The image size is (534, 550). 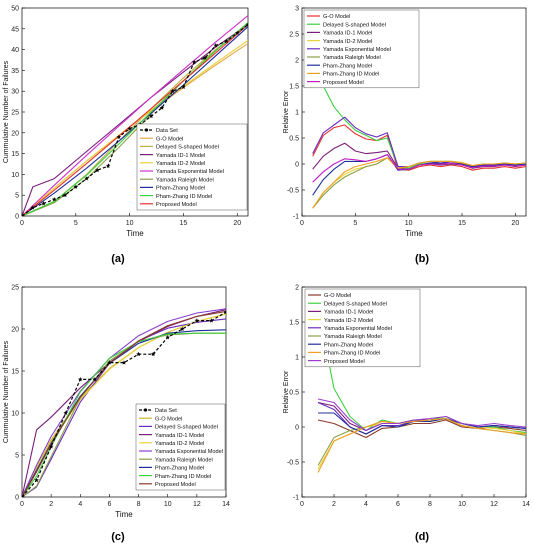 I want to click on x-tick-label: 20, so click(x=237, y=223).